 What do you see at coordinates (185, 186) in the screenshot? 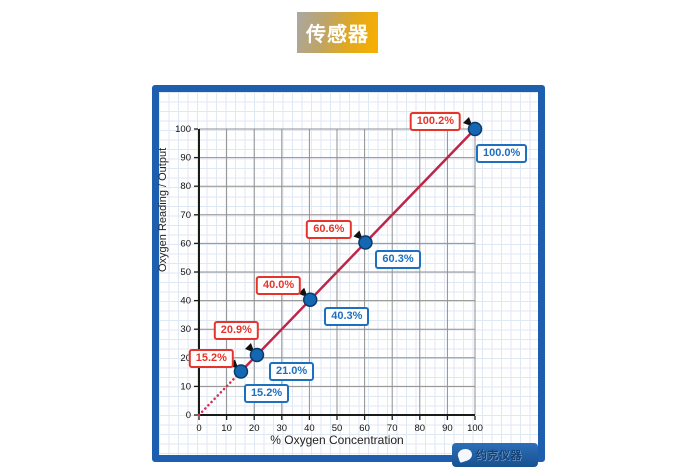
I see `y-tick-label: 80` at bounding box center [185, 186].